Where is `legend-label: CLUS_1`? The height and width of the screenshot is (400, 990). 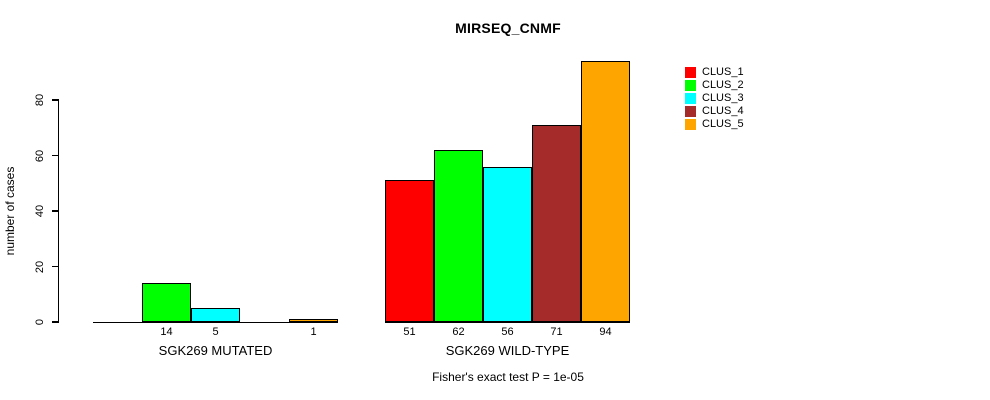 legend-label: CLUS_1 is located at coordinates (723, 72).